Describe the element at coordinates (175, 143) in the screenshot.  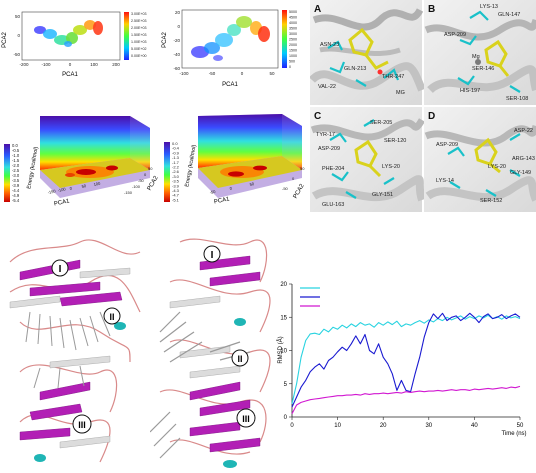
I see `fel2-colorbar-label: 0.0` at that location.